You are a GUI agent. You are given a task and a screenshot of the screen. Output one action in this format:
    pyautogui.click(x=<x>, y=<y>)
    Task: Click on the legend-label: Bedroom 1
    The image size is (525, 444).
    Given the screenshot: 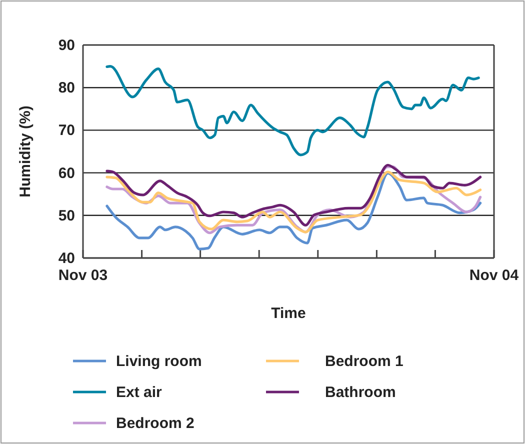 What is the action you would take?
    pyautogui.click(x=364, y=361)
    